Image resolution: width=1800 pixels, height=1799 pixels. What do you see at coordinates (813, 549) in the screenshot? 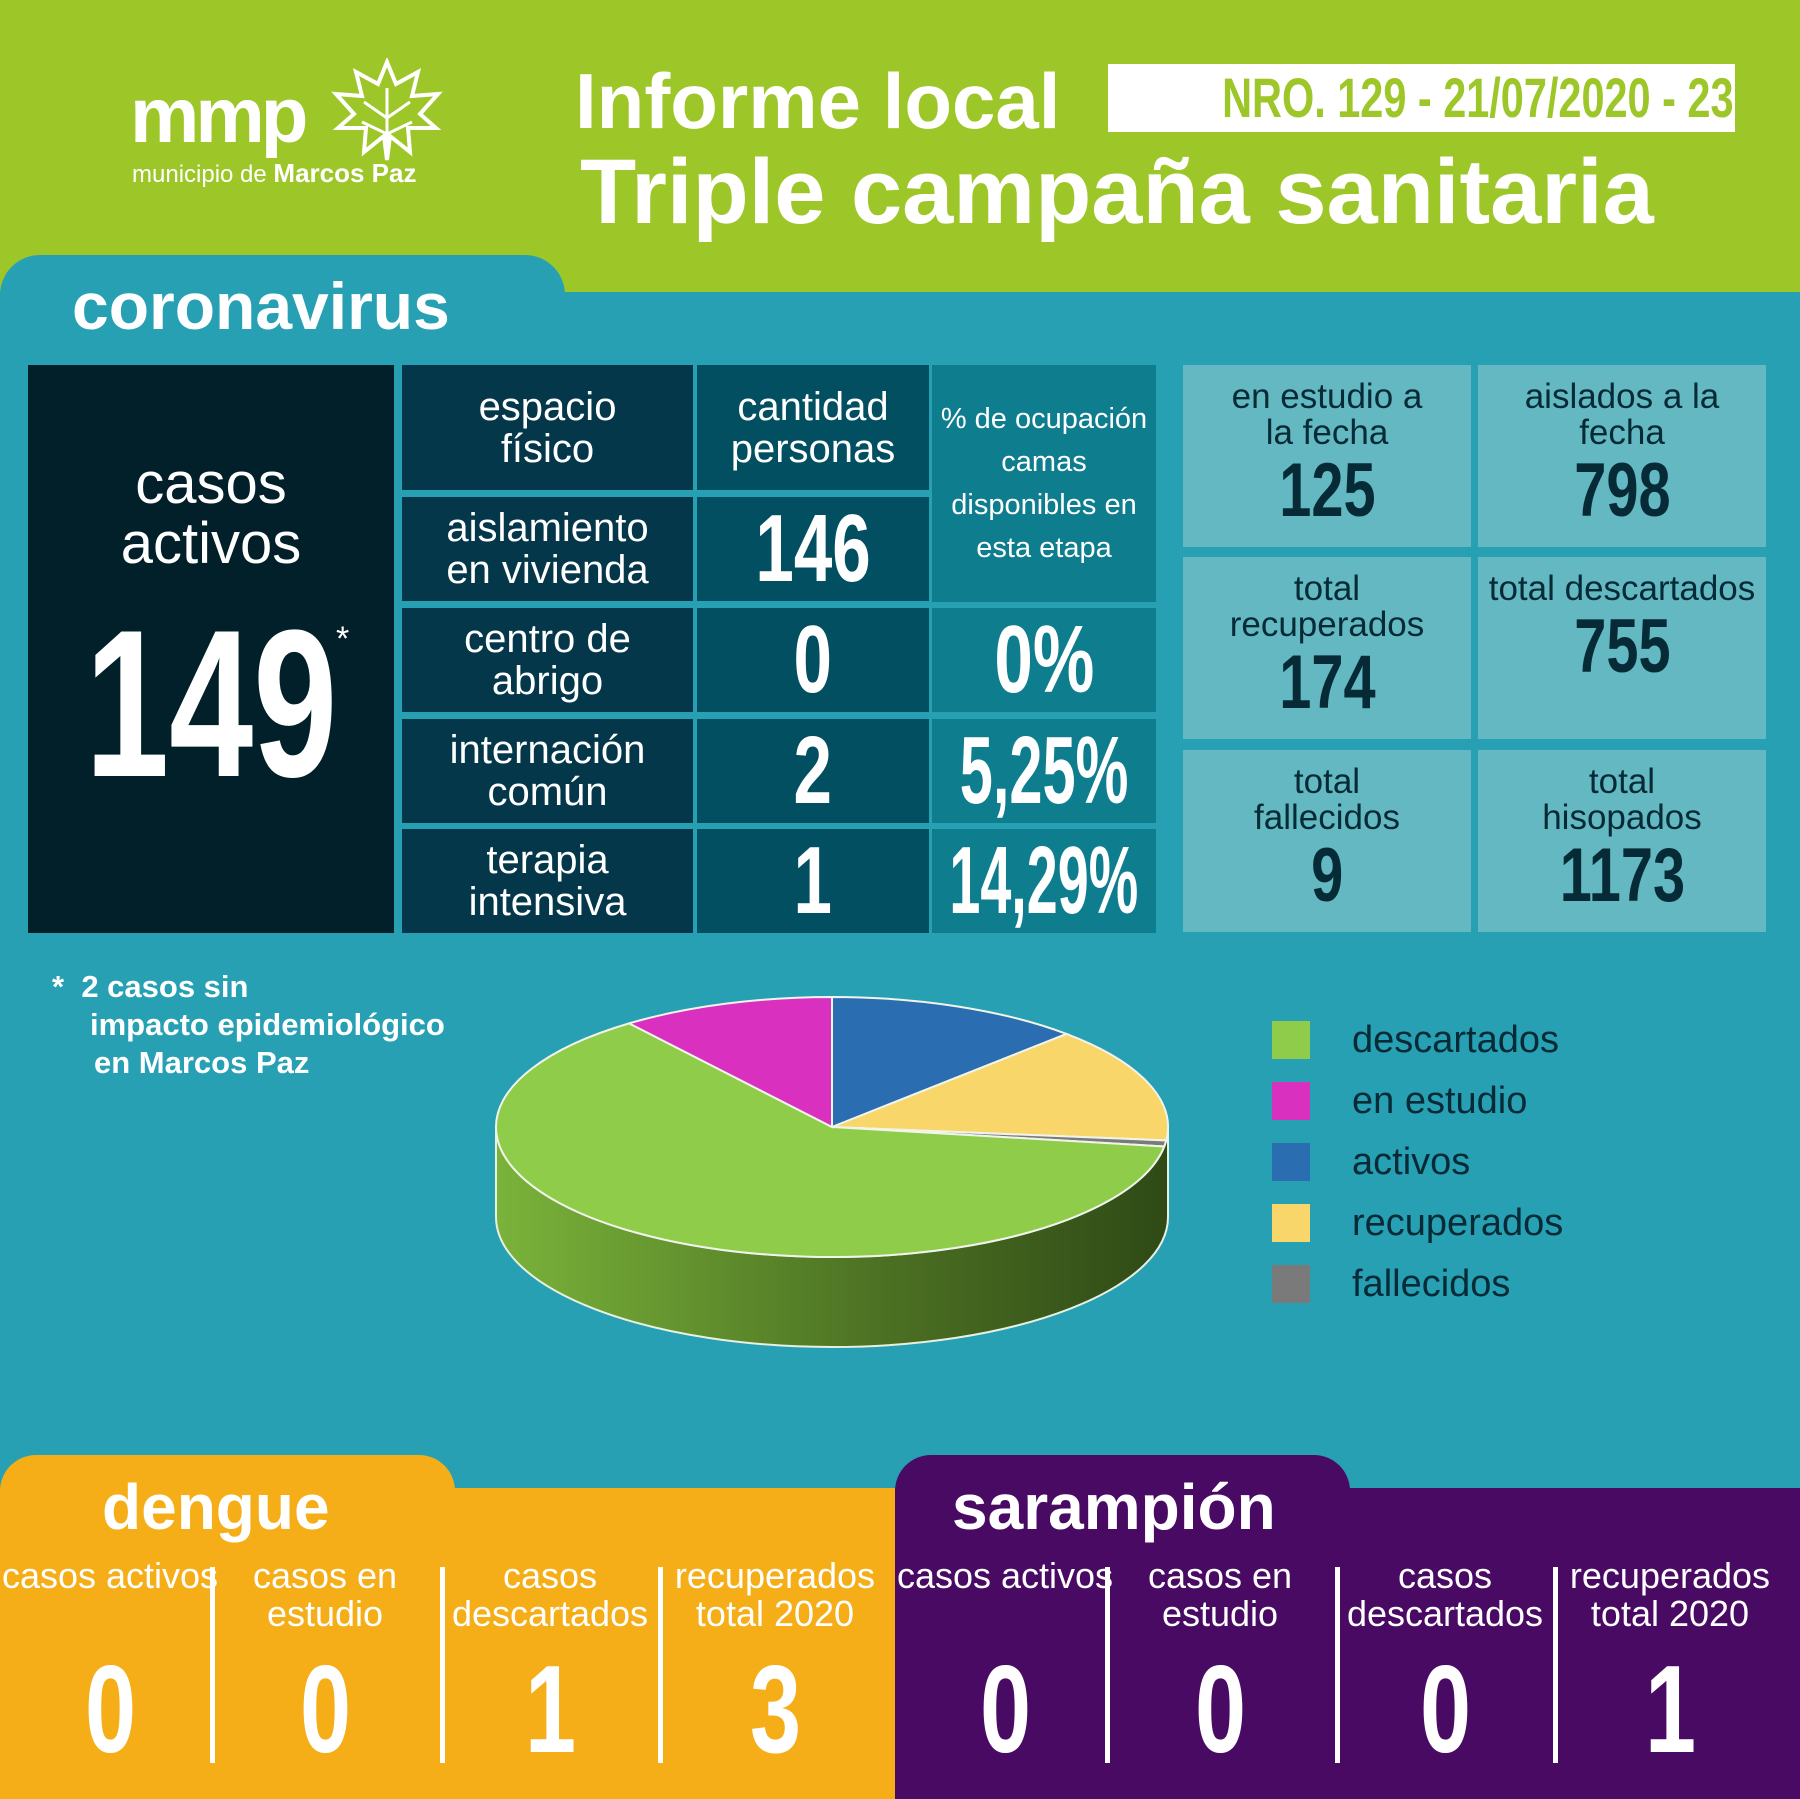
I see `row-cantidad-0: 146` at bounding box center [813, 549].